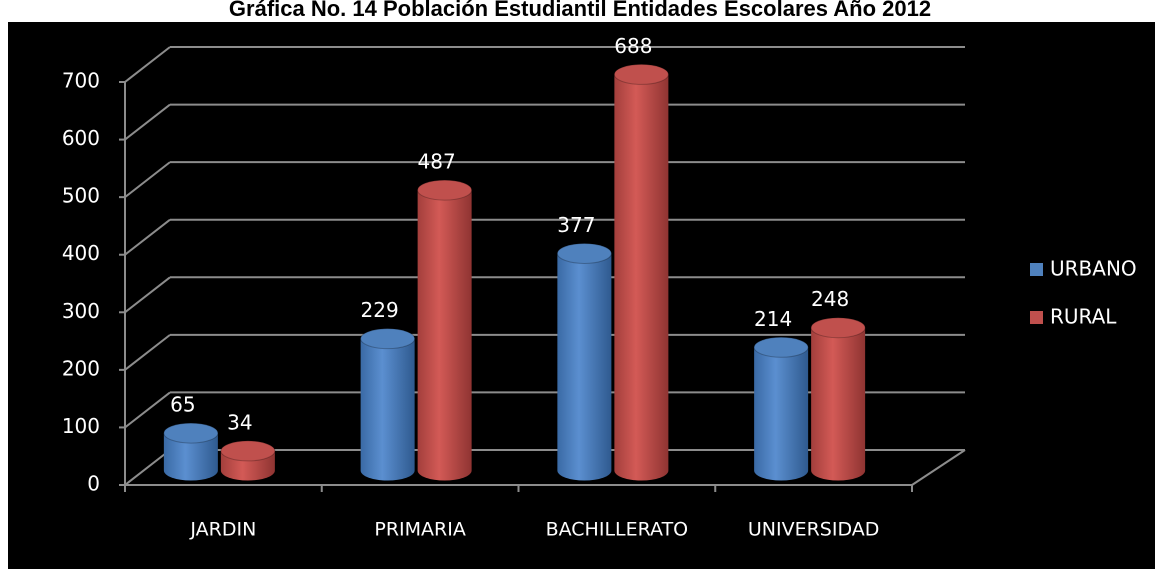  What do you see at coordinates (419, 530) in the screenshot?
I see `x-tick-label: PRIMARIA` at bounding box center [419, 530].